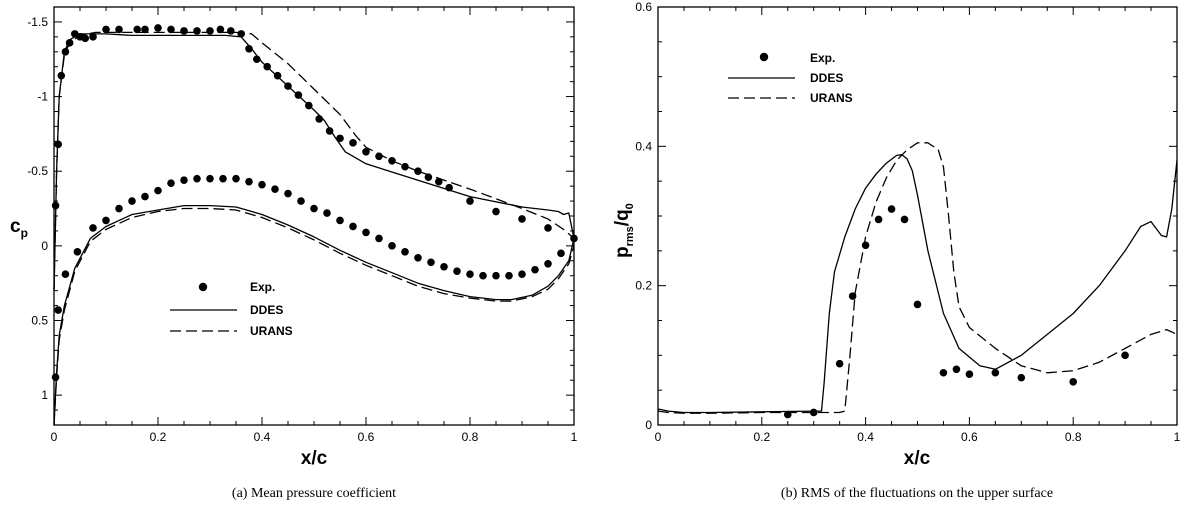  Describe the element at coordinates (761, 437) in the screenshot. I see `b-x-tick-label: 0.2` at that location.